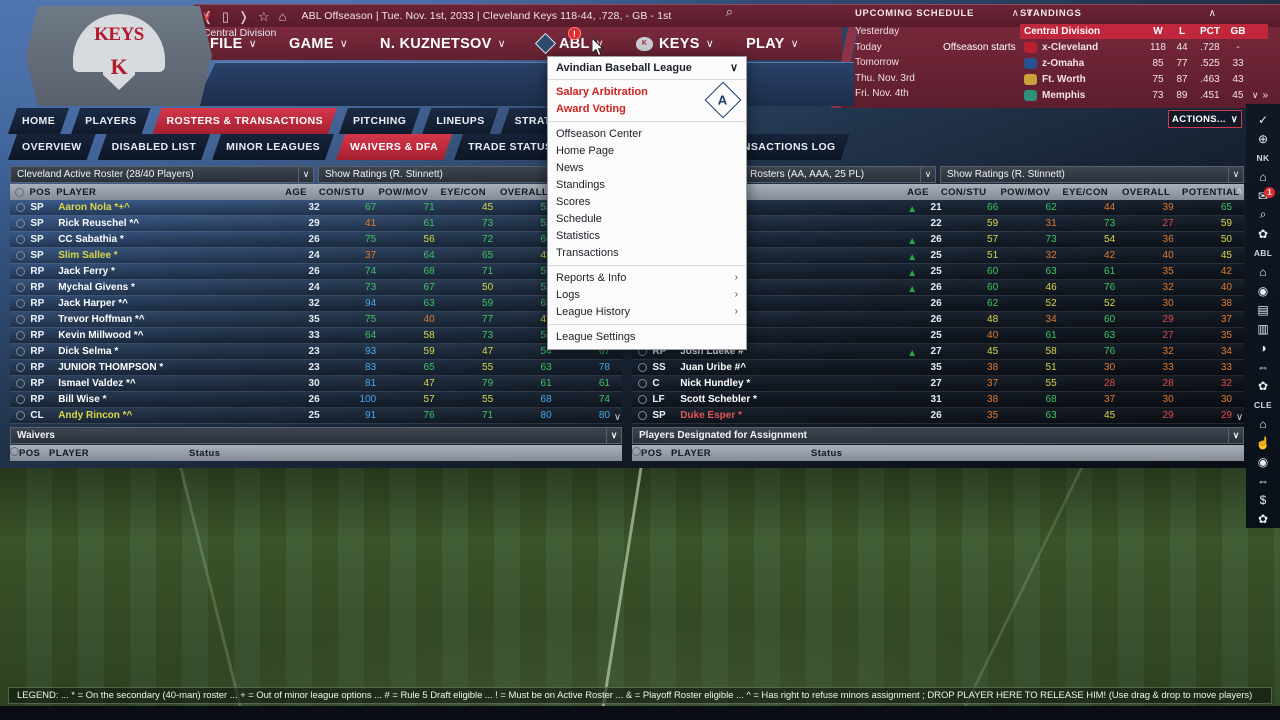 This screenshot has height=720, width=1280. Describe the element at coordinates (318, 43) in the screenshot. I see `menu-game: GAME ∨` at that location.